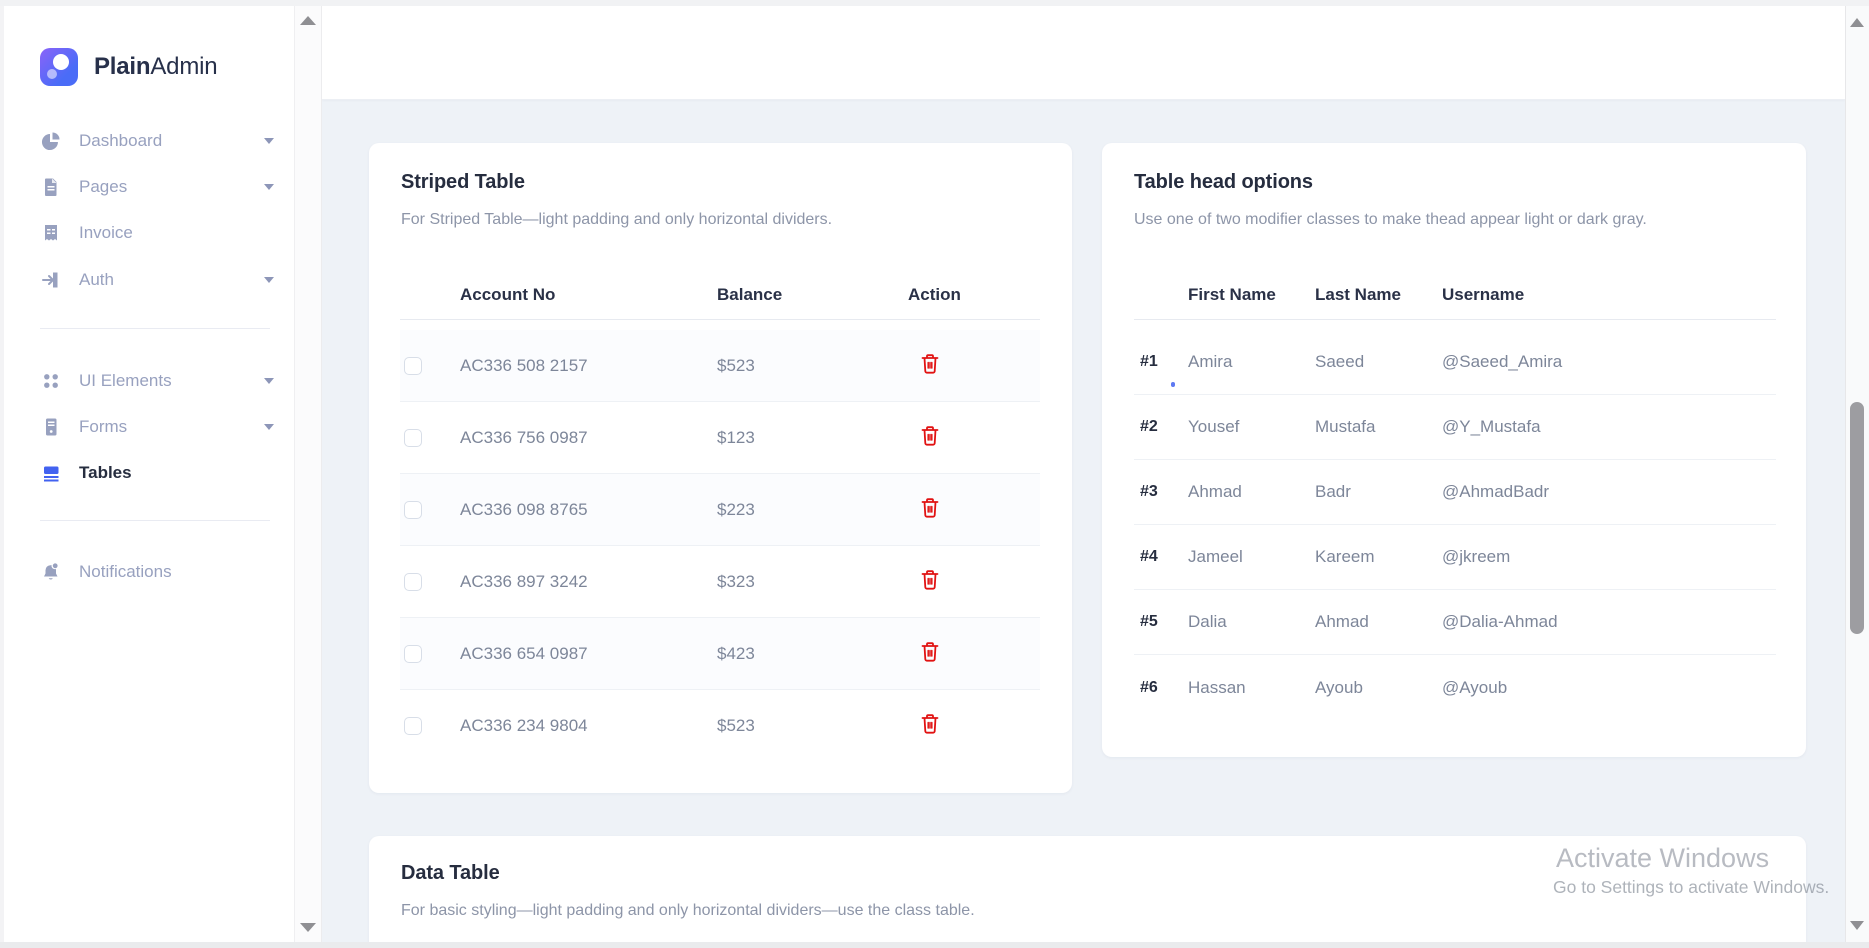  What do you see at coordinates (524, 581) in the screenshot?
I see `account-cell: AC336 897 3242` at bounding box center [524, 581].